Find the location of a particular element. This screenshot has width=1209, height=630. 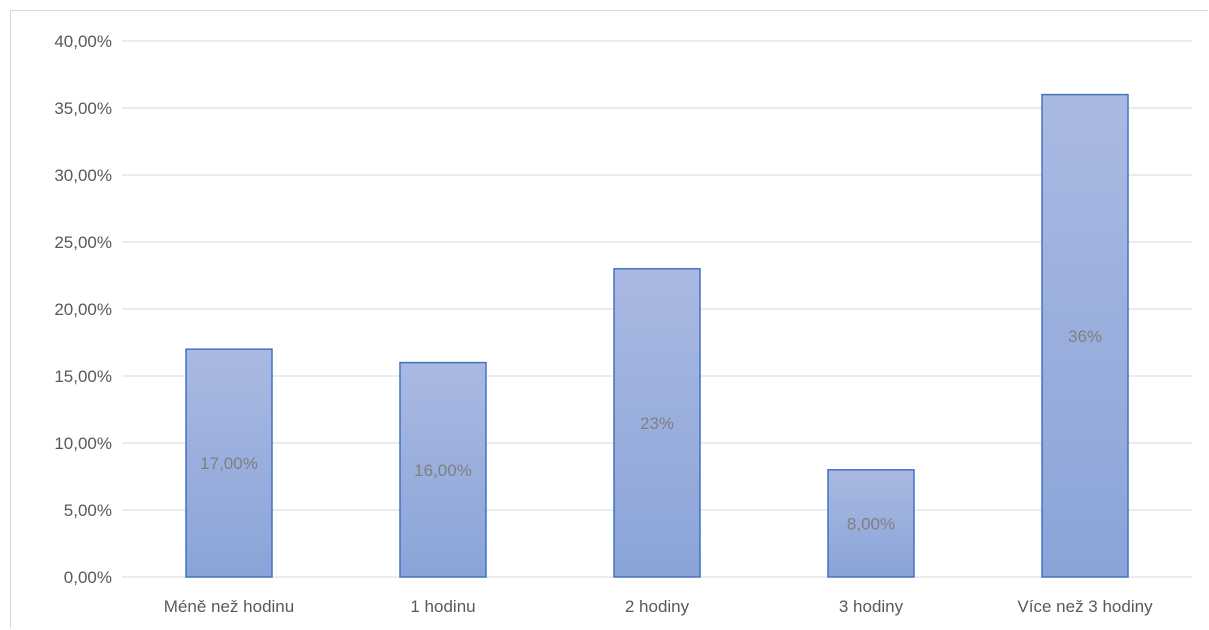

data-label: 36% is located at coordinates (1085, 336).